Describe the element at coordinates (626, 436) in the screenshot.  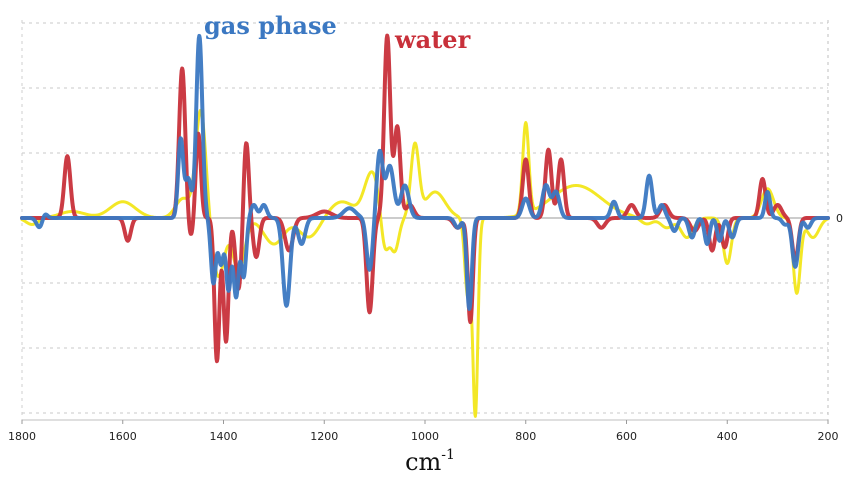
I see `x-tick-label: 600` at that location.